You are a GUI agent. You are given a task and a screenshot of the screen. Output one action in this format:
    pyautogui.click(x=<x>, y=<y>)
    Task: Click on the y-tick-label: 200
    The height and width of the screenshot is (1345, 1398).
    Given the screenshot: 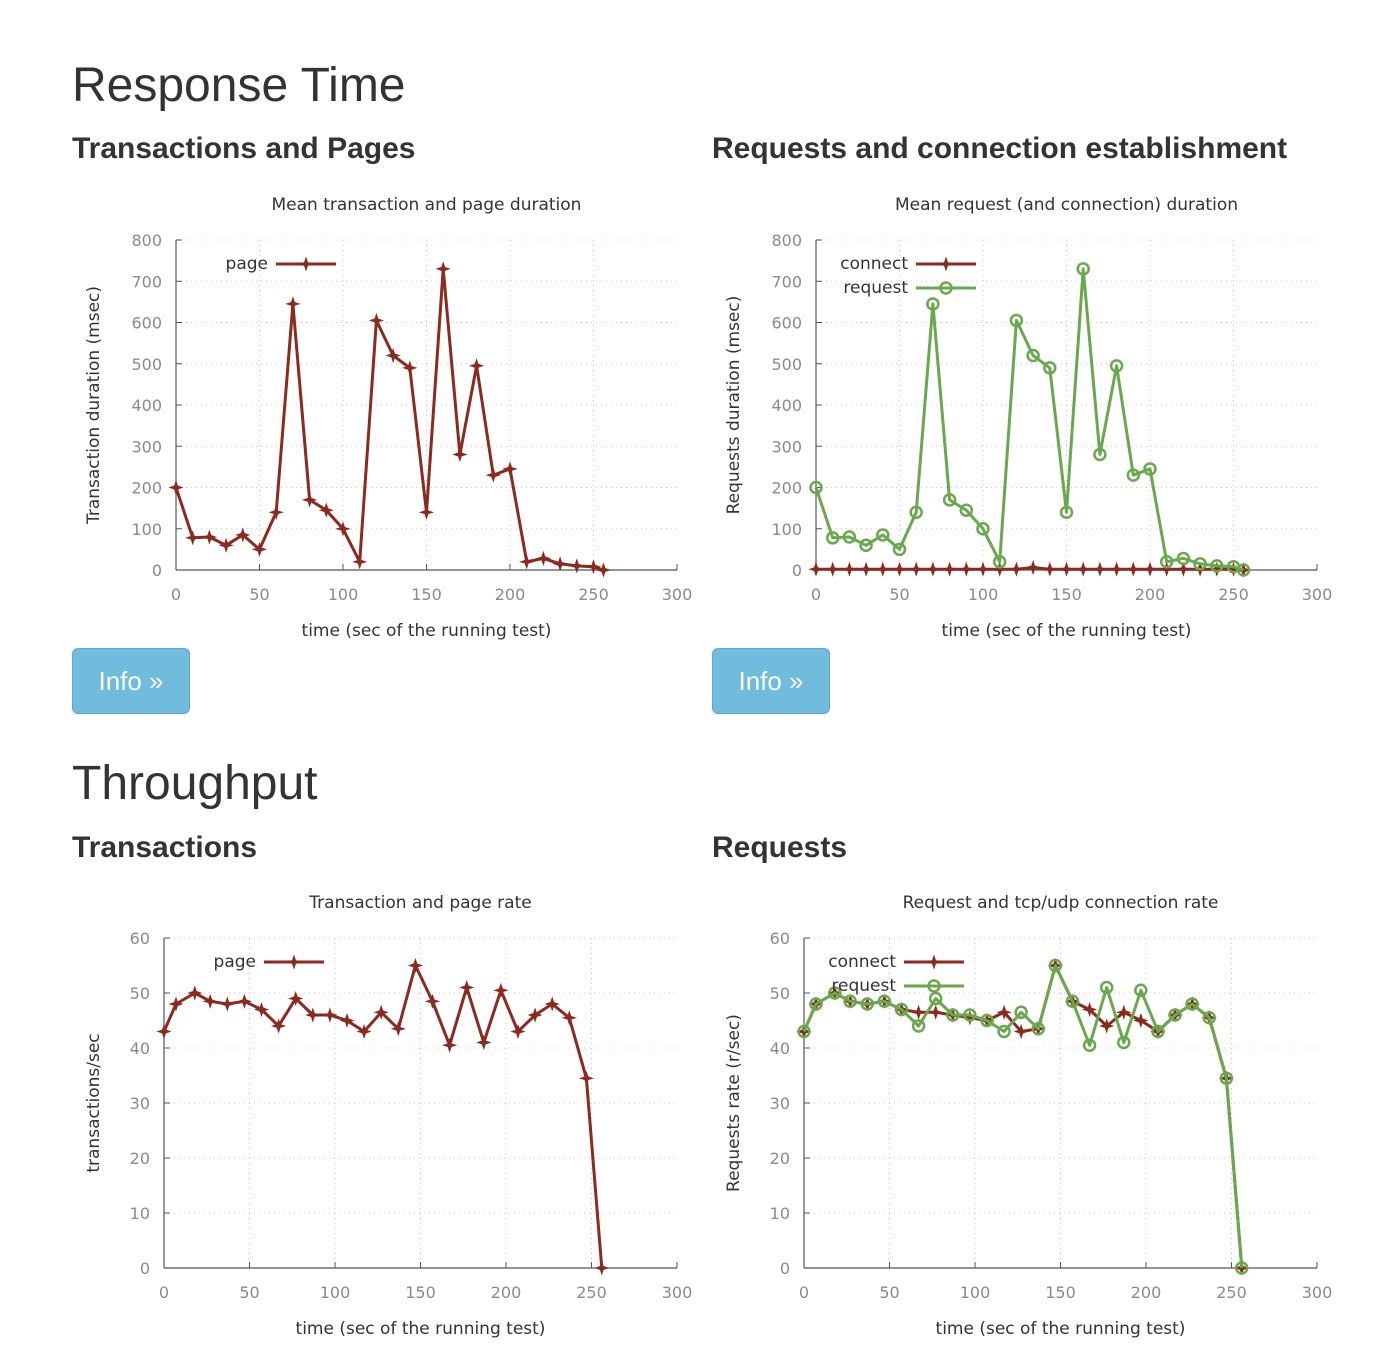 What is the action you would take?
    pyautogui.click(x=786, y=488)
    